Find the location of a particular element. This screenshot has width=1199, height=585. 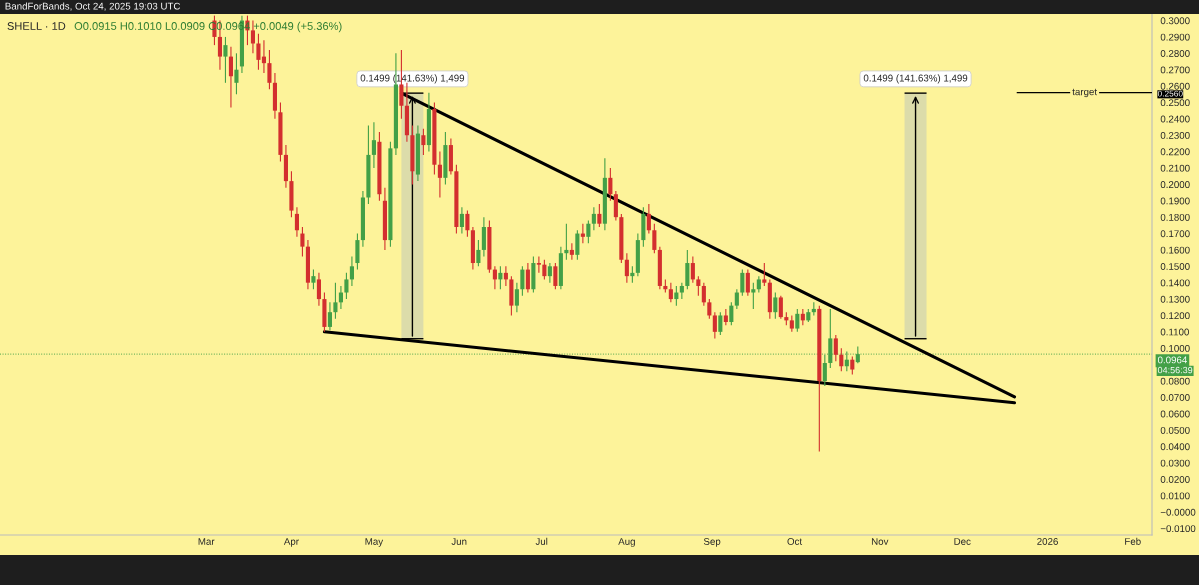

y-tick-label: 0.0800 is located at coordinates (1175, 381).